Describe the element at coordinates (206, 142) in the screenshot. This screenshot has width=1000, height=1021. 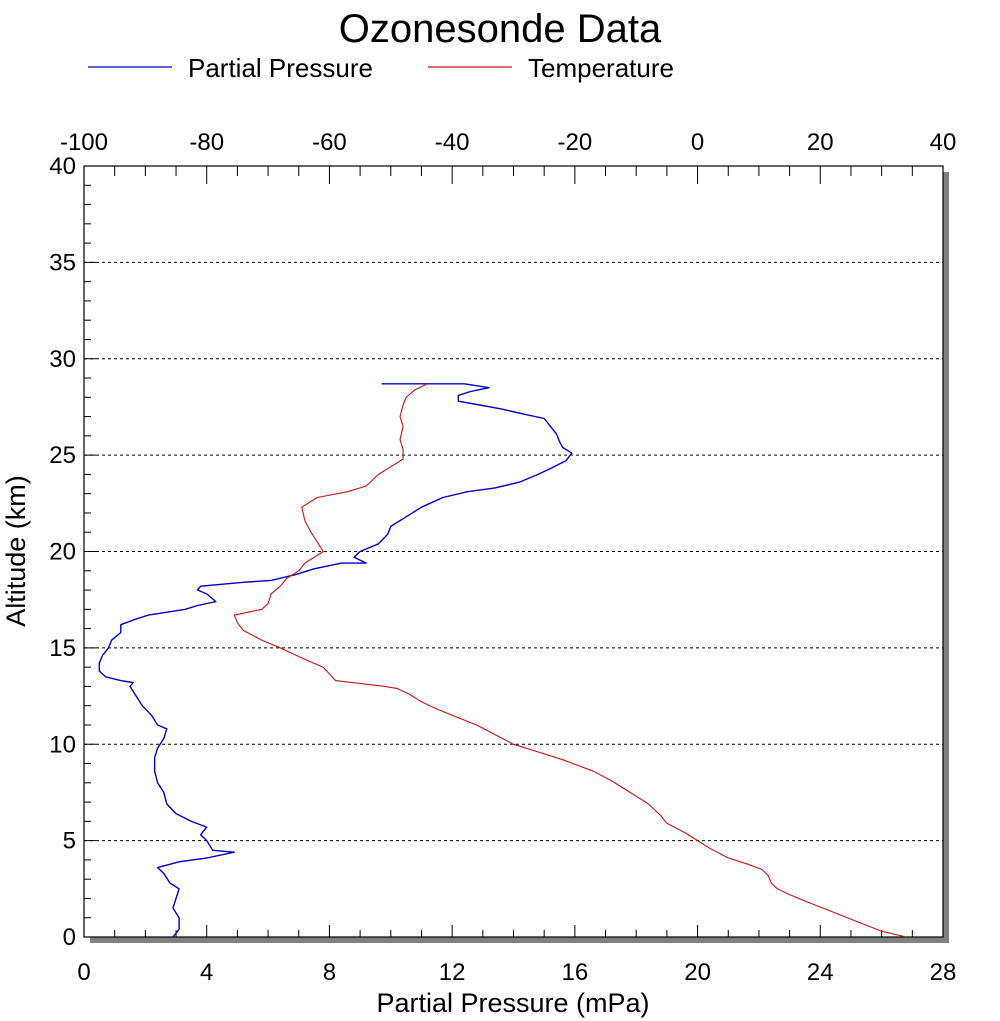
I see `x-top-tick-label: -80` at that location.